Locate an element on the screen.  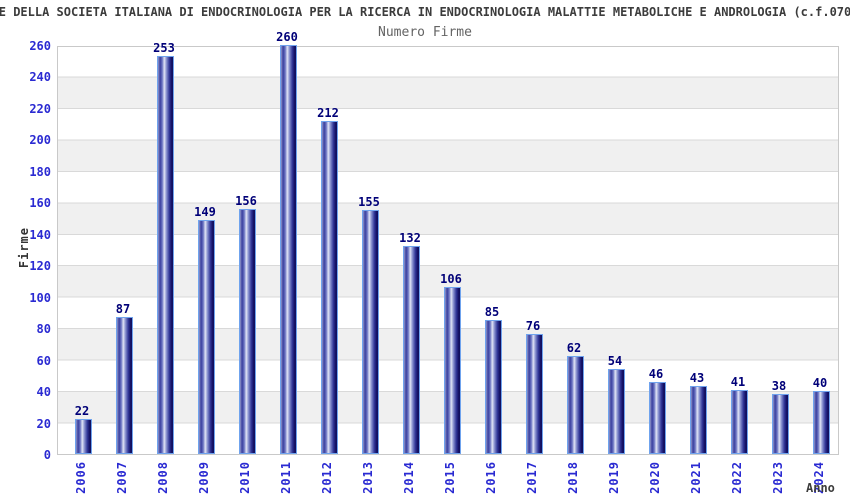
bar-value-label: 212 is located at coordinates (328, 112).